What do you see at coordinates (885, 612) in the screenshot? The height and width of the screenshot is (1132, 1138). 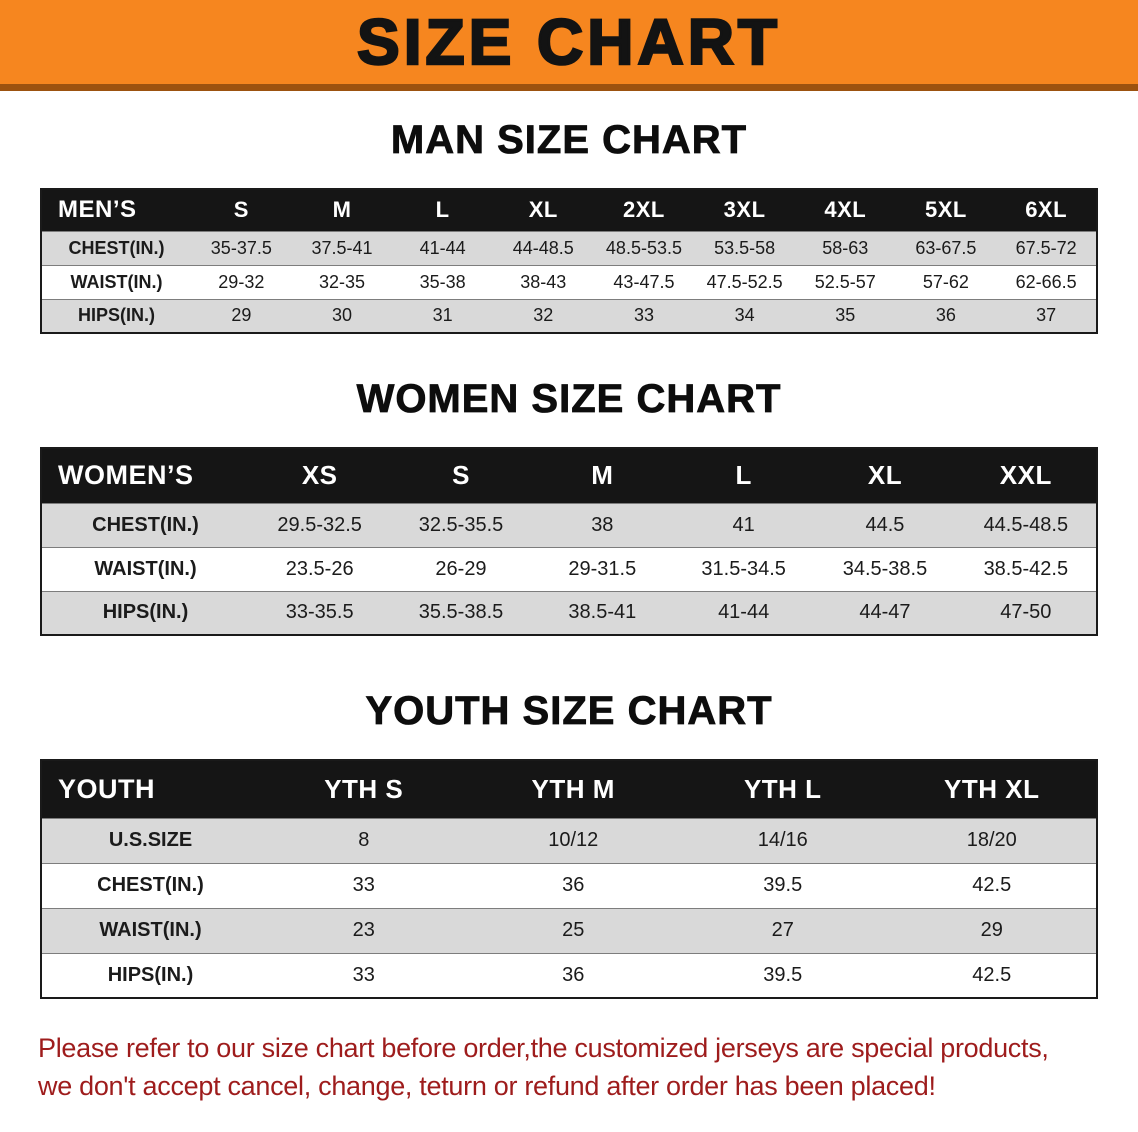 I see `size-cell: 44-47` at bounding box center [885, 612].